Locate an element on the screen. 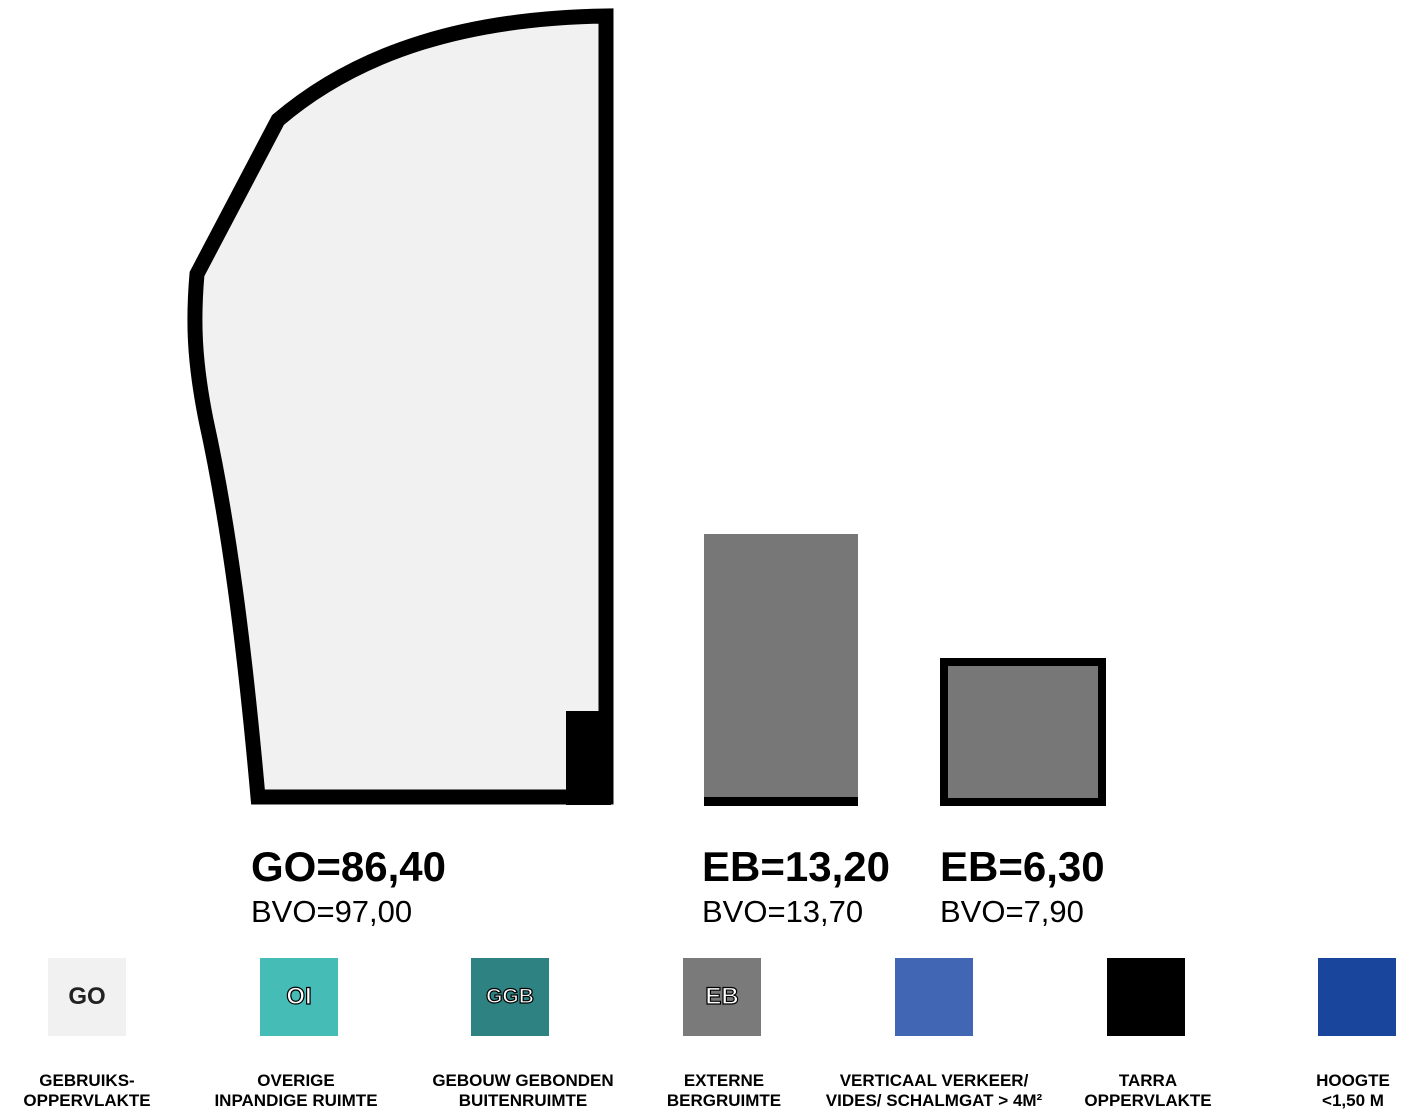 This screenshot has width=1402, height=1111. legend-caption-line: BERGRUIMTE is located at coordinates (724, 1100).